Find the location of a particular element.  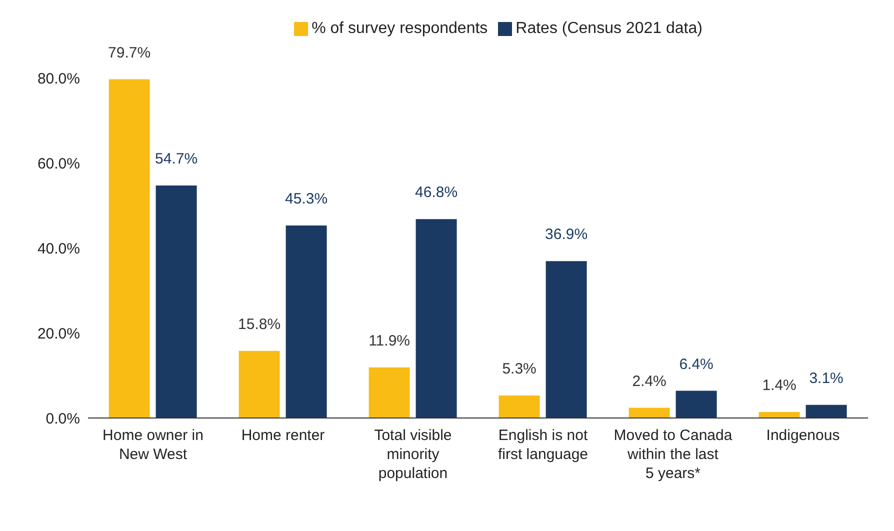

x-tick-label: Home renter is located at coordinates (283, 435).